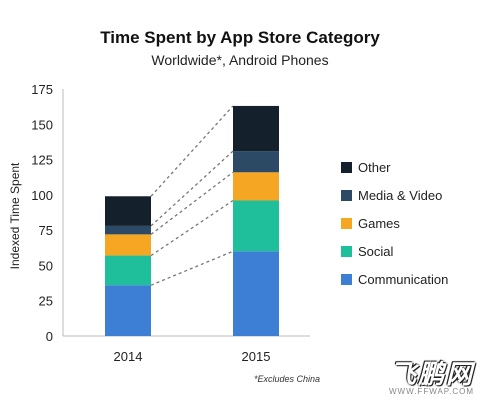 The image size is (480, 406). Describe the element at coordinates (240, 60) in the screenshot. I see `chart-subtitle: Worldwide*, Android Phones` at that location.